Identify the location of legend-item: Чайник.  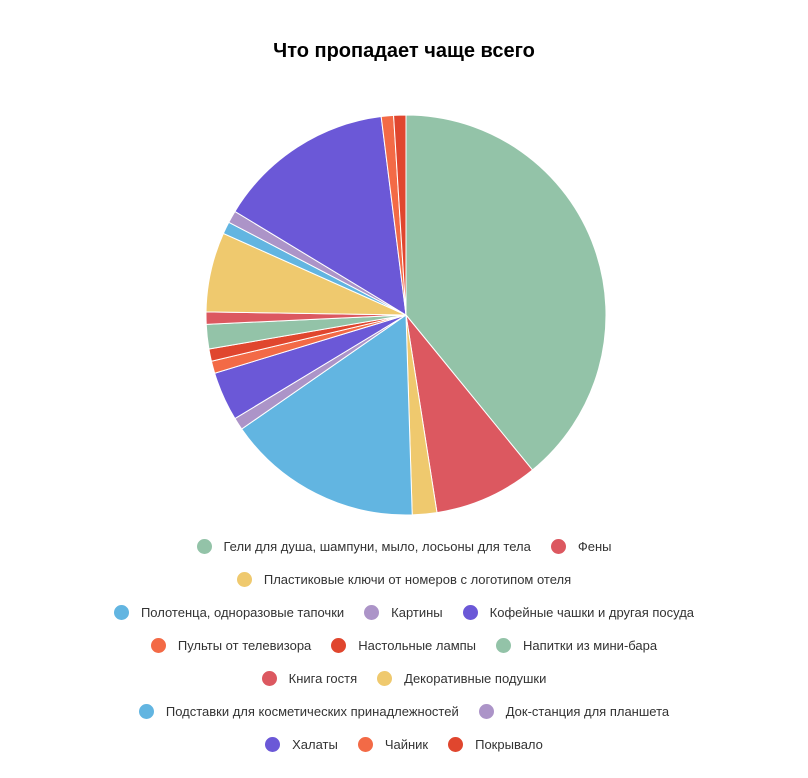
(393, 744).